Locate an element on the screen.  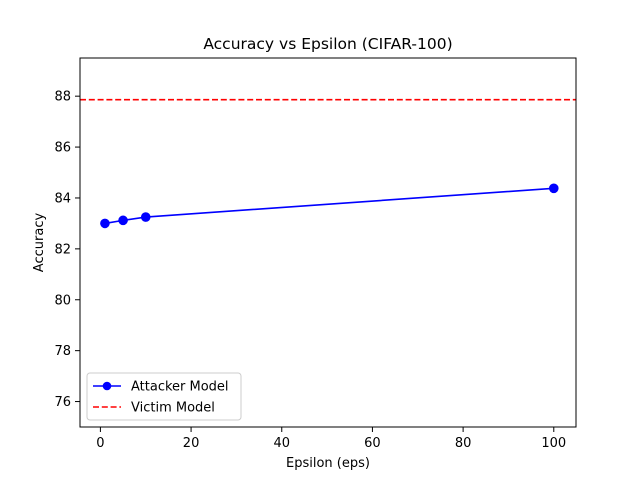
legend-label: Attacker Model is located at coordinates (180, 387).